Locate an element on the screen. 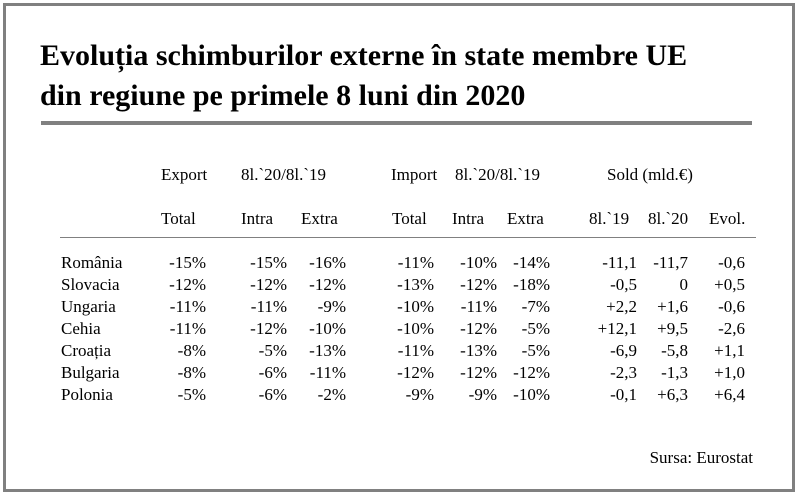 This screenshot has width=798, height=494. source-note: Sursa: Eurostat is located at coordinates (701, 457).